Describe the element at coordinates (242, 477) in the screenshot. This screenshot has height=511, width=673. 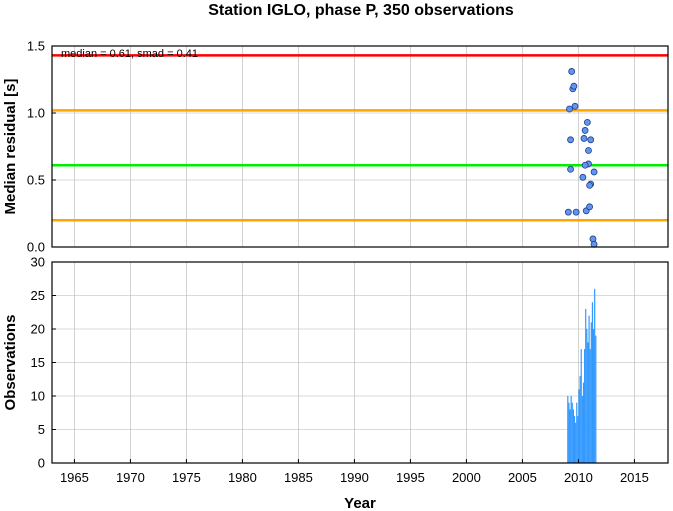
I see `x-tick-label-3: 1980` at that location.